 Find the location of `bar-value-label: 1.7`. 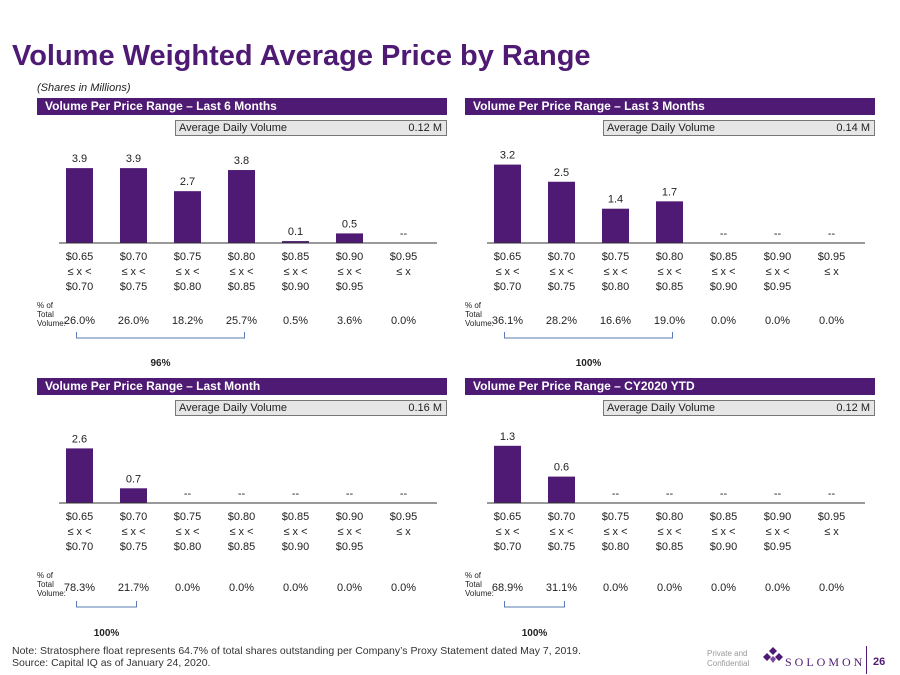

bar-value-label: 1.7 is located at coordinates (669, 192).